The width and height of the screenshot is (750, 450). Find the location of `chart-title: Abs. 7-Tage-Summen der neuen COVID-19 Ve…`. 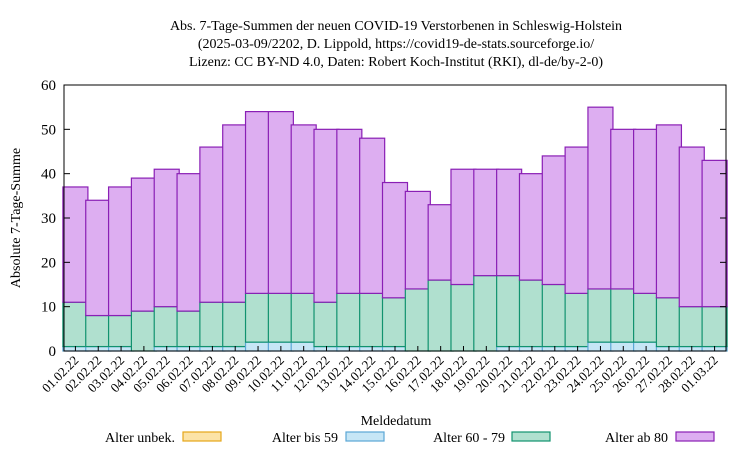

chart-title: Abs. 7-Tage-Summen der neuen COVID-19 Ve… is located at coordinates (396, 44).